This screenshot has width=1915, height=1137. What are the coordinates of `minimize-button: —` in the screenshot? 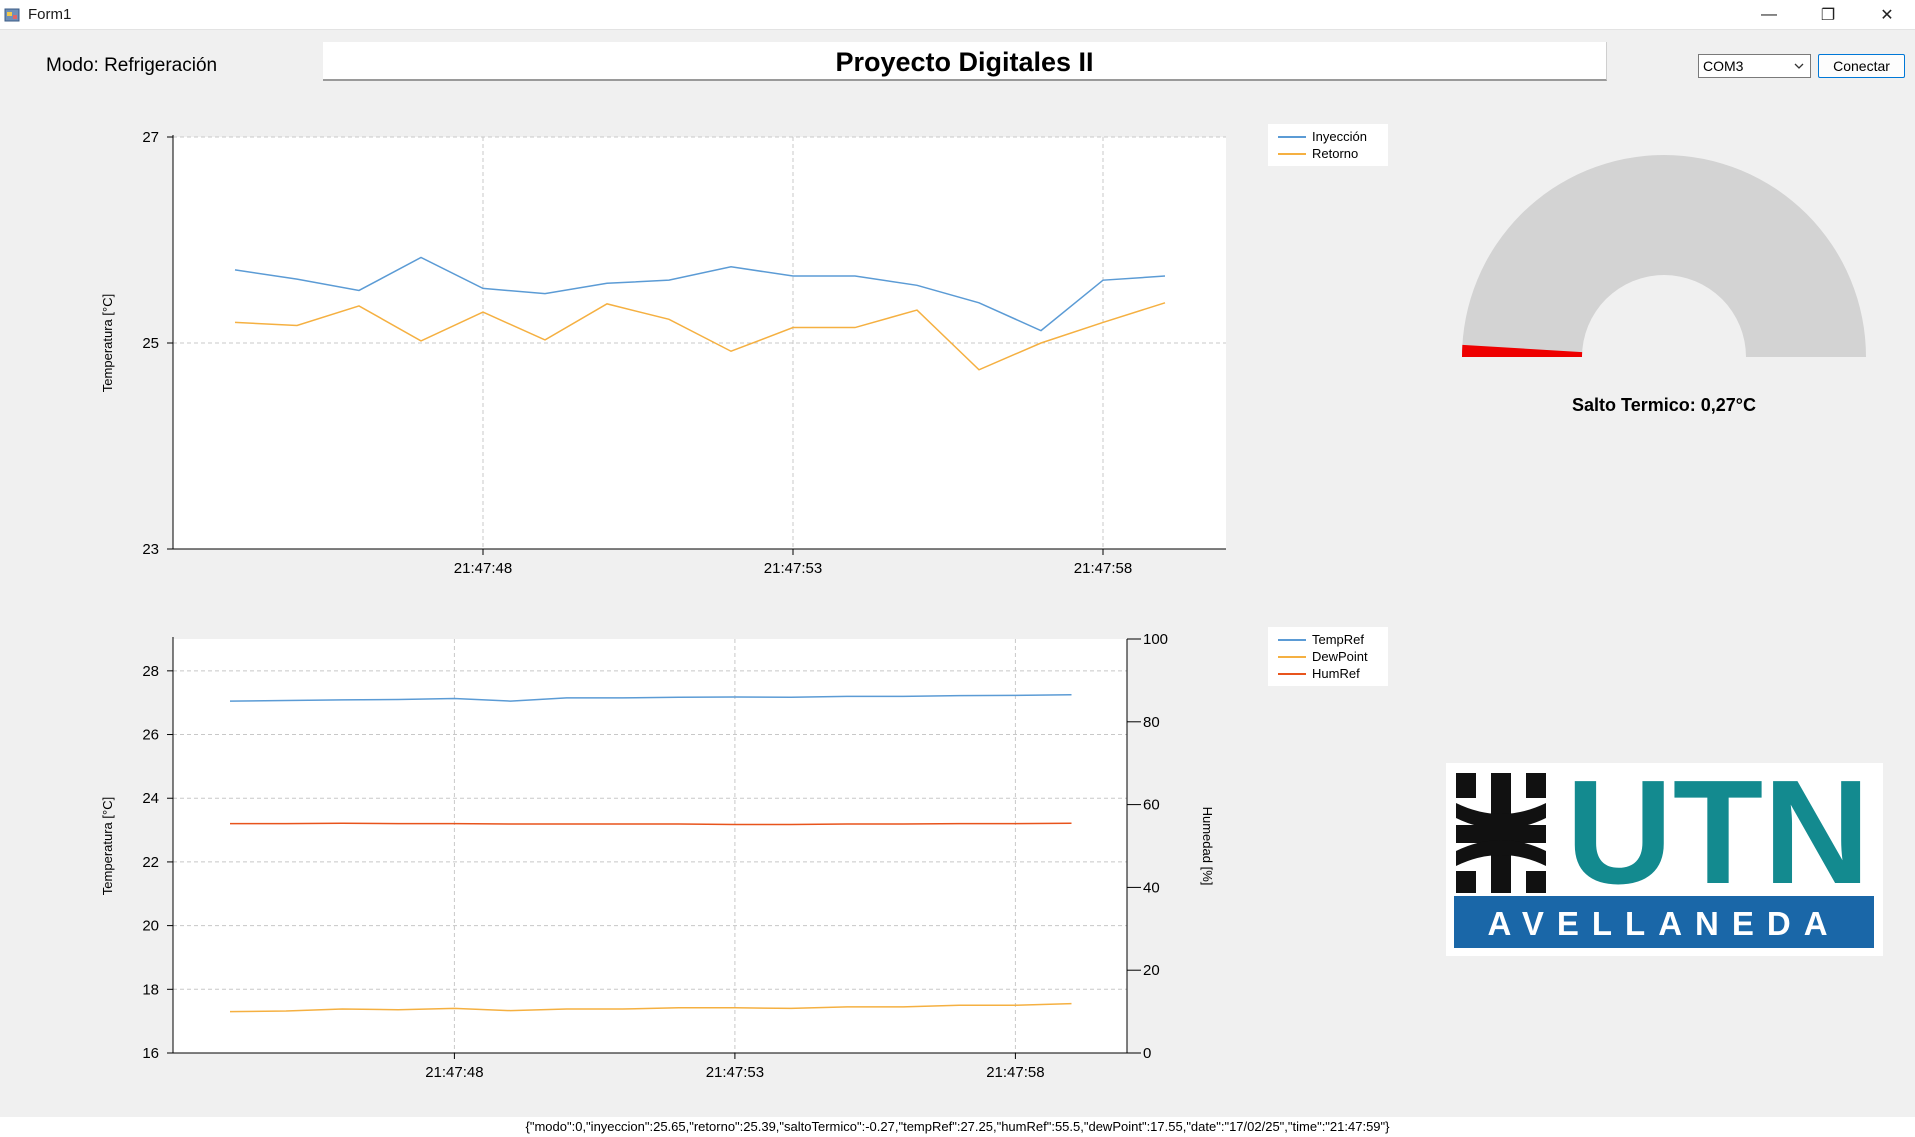 It's located at (1769, 14).